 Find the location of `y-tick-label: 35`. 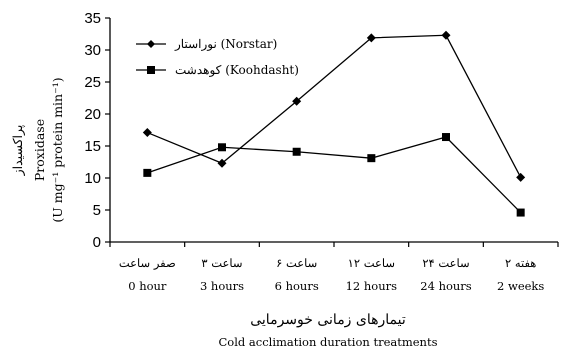

y-tick-label: 35 is located at coordinates (92, 18).